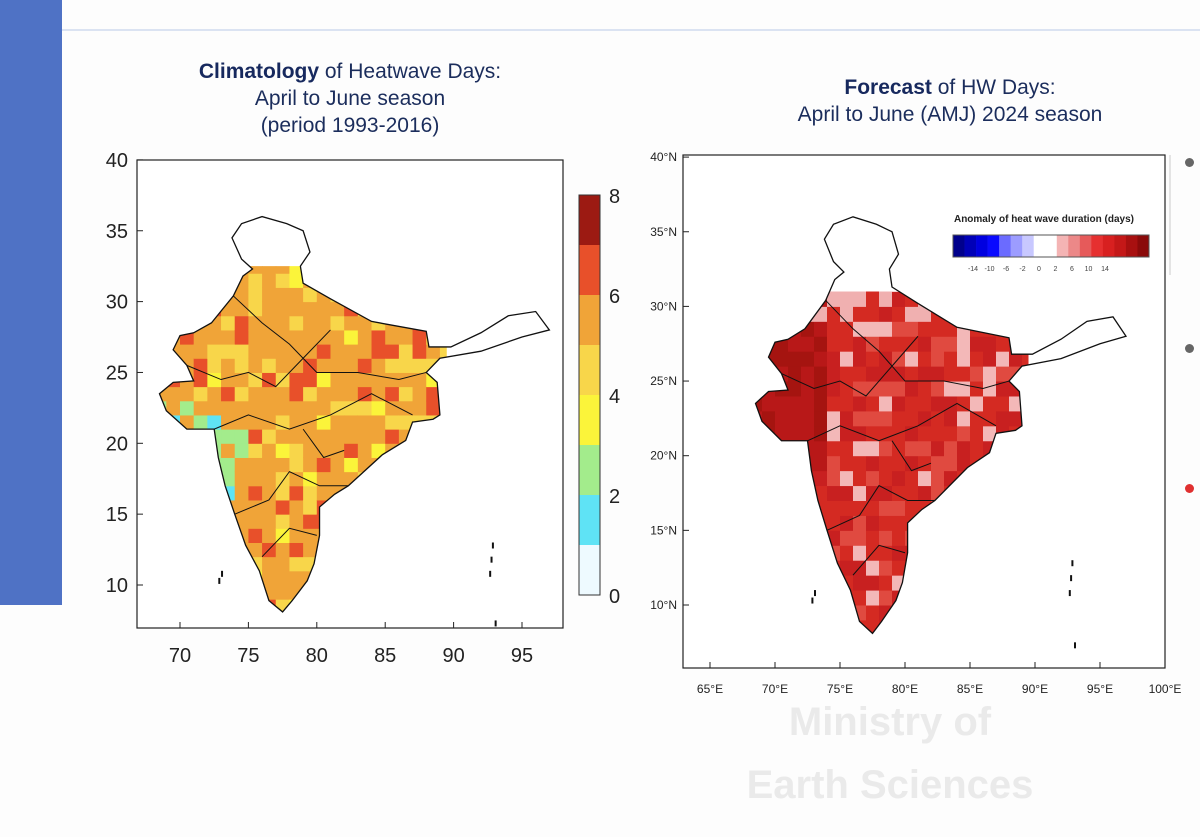 The height and width of the screenshot is (837, 1200). I want to click on y-tick-label: 20°N, so click(663, 456).